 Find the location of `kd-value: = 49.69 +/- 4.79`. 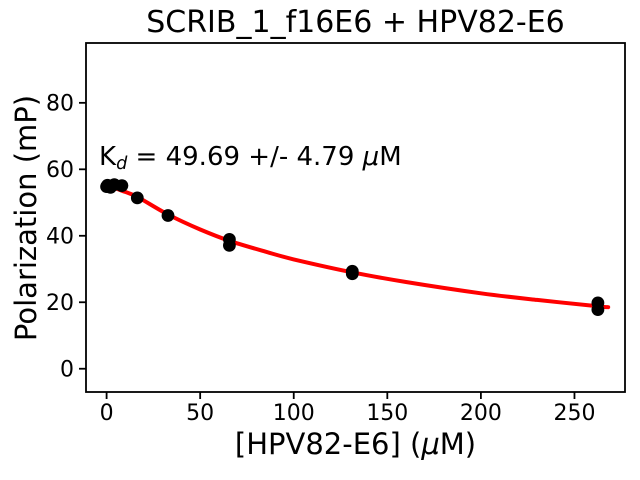

kd-value: = 49.69 +/- 4.79 is located at coordinates (245, 157).